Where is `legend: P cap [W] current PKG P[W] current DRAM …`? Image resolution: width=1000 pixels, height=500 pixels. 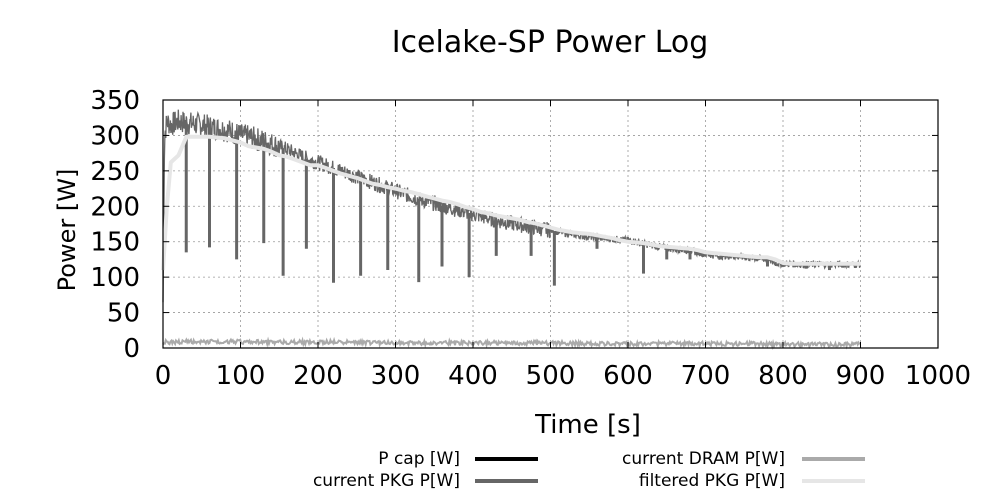
legend: P cap [W] current PKG P[W] current DRAM … is located at coordinates (589, 470).